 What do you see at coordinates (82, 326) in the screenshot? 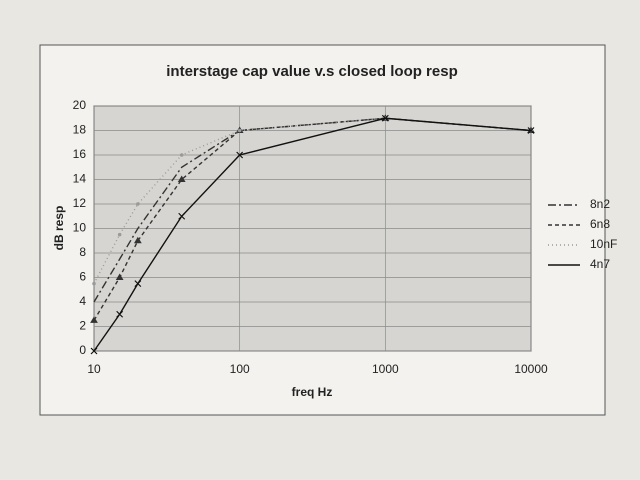
I see `y-tick-label: 2` at bounding box center [82, 326].